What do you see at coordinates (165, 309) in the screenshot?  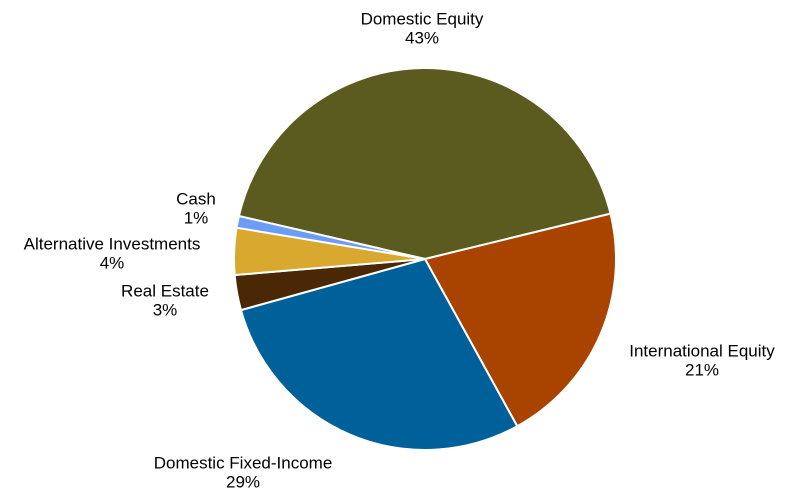 I see `slice-value-label: 3%` at bounding box center [165, 309].